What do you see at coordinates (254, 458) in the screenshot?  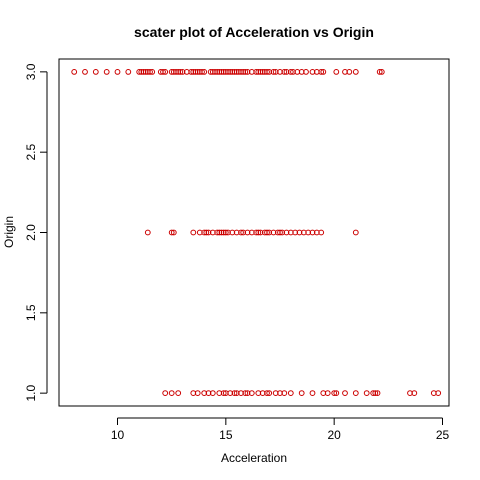 I see `x-axis-label: Acceleration` at bounding box center [254, 458].